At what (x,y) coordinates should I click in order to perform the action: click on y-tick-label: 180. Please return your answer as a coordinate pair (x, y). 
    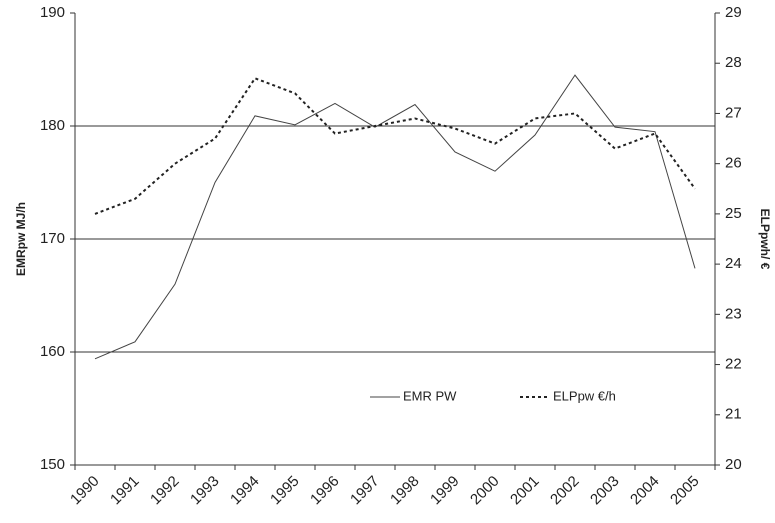
    Looking at the image, I should click on (52, 125).